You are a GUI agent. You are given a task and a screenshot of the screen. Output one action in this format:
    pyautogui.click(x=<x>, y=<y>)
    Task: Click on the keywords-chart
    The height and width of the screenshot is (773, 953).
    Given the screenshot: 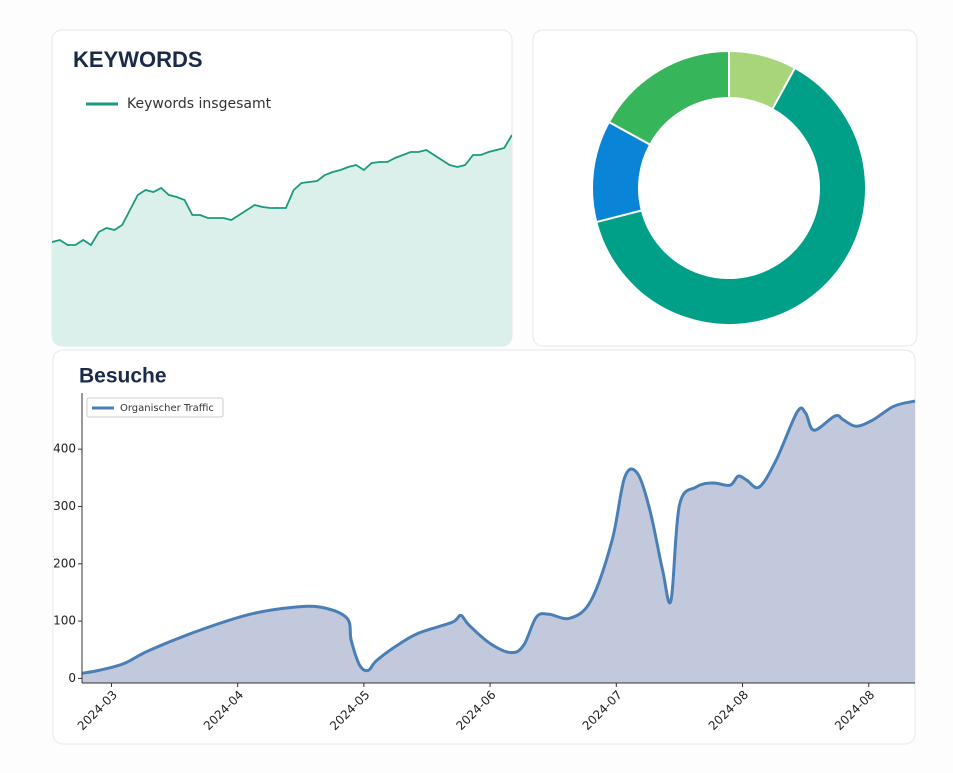 What is the action you would take?
    pyautogui.click(x=282, y=240)
    